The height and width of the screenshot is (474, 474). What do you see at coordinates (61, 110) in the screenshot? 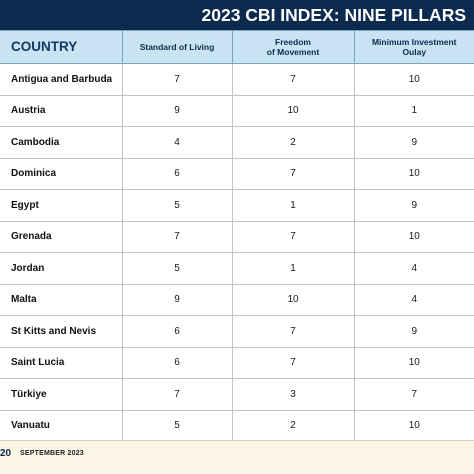
I see `country-cell: Austria` at bounding box center [61, 110].